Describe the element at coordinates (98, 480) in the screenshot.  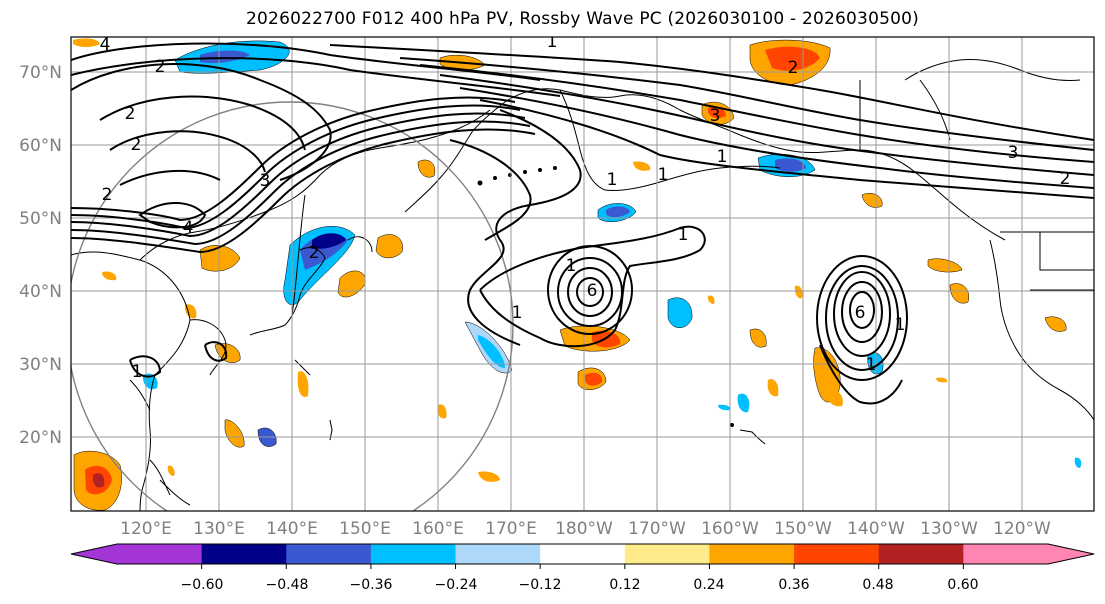
I see `anomaly-orange-sw-dark` at that location.